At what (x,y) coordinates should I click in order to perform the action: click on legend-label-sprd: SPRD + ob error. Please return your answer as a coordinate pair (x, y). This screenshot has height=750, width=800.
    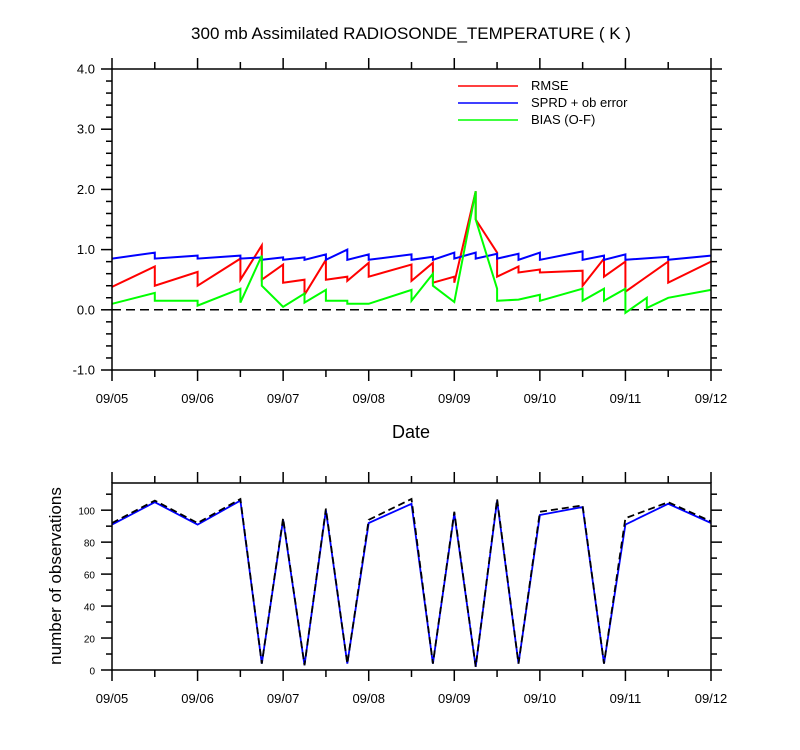
    Looking at the image, I should click on (579, 102).